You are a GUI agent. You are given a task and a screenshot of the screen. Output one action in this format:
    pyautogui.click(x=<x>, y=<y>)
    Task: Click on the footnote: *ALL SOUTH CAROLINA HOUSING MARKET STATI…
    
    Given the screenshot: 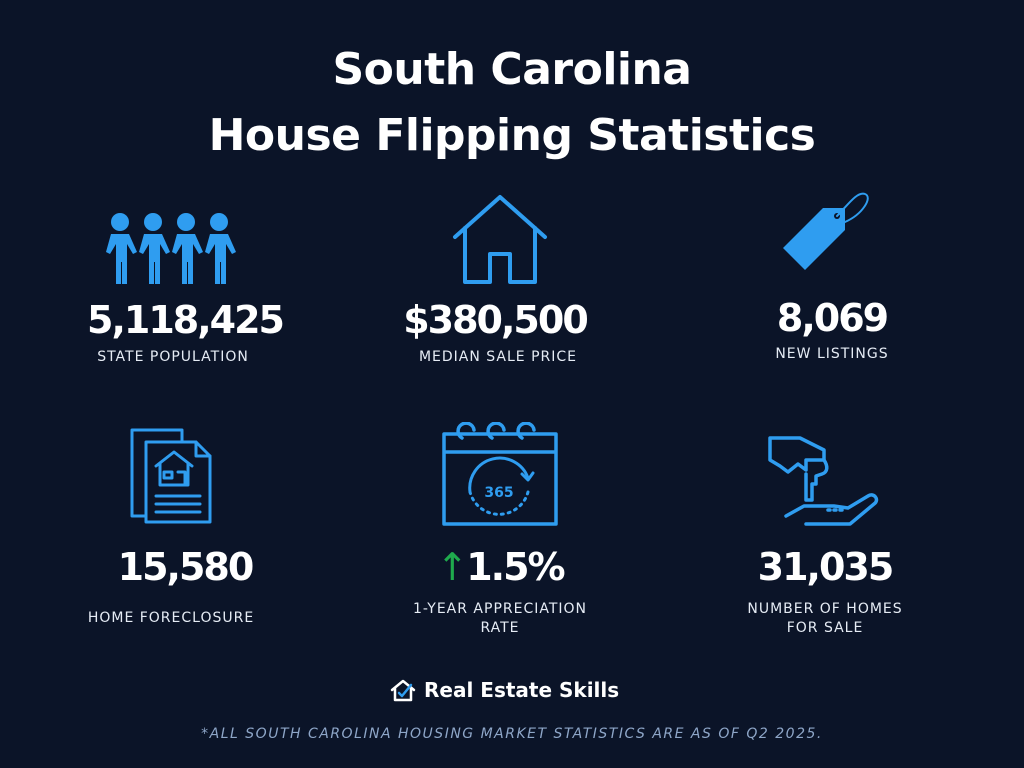 What is the action you would take?
    pyautogui.click(x=512, y=734)
    